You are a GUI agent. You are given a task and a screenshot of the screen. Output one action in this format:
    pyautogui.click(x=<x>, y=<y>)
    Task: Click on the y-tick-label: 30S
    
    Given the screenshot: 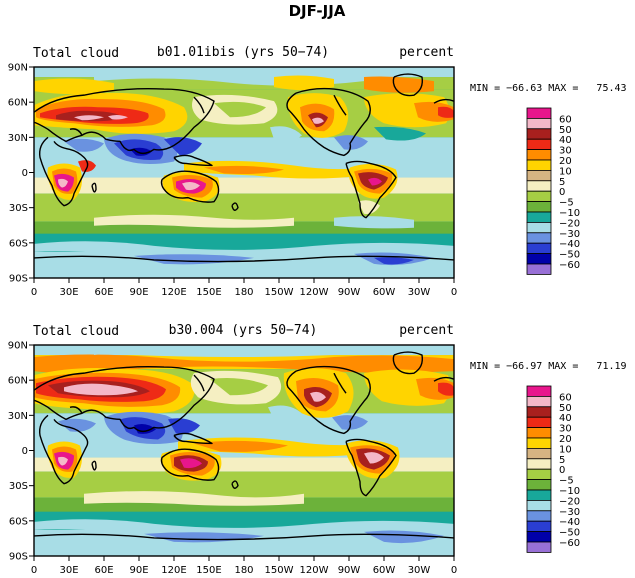 What is the action you would take?
    pyautogui.click(x=18, y=486)
    